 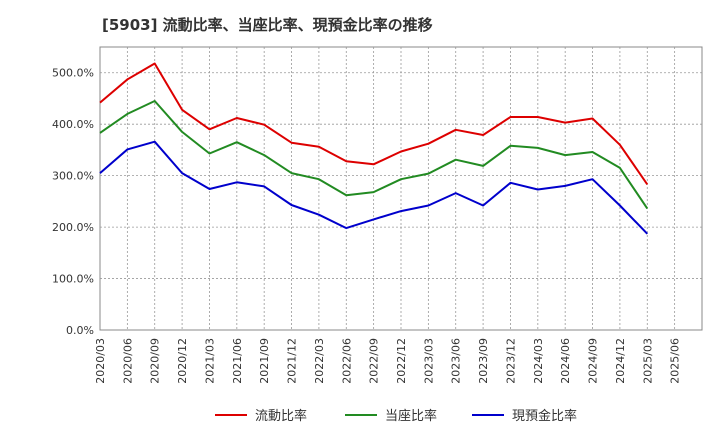 What do you see at coordinates (411, 416) in the screenshot?
I see `legend-label: 当座比率` at bounding box center [411, 416].